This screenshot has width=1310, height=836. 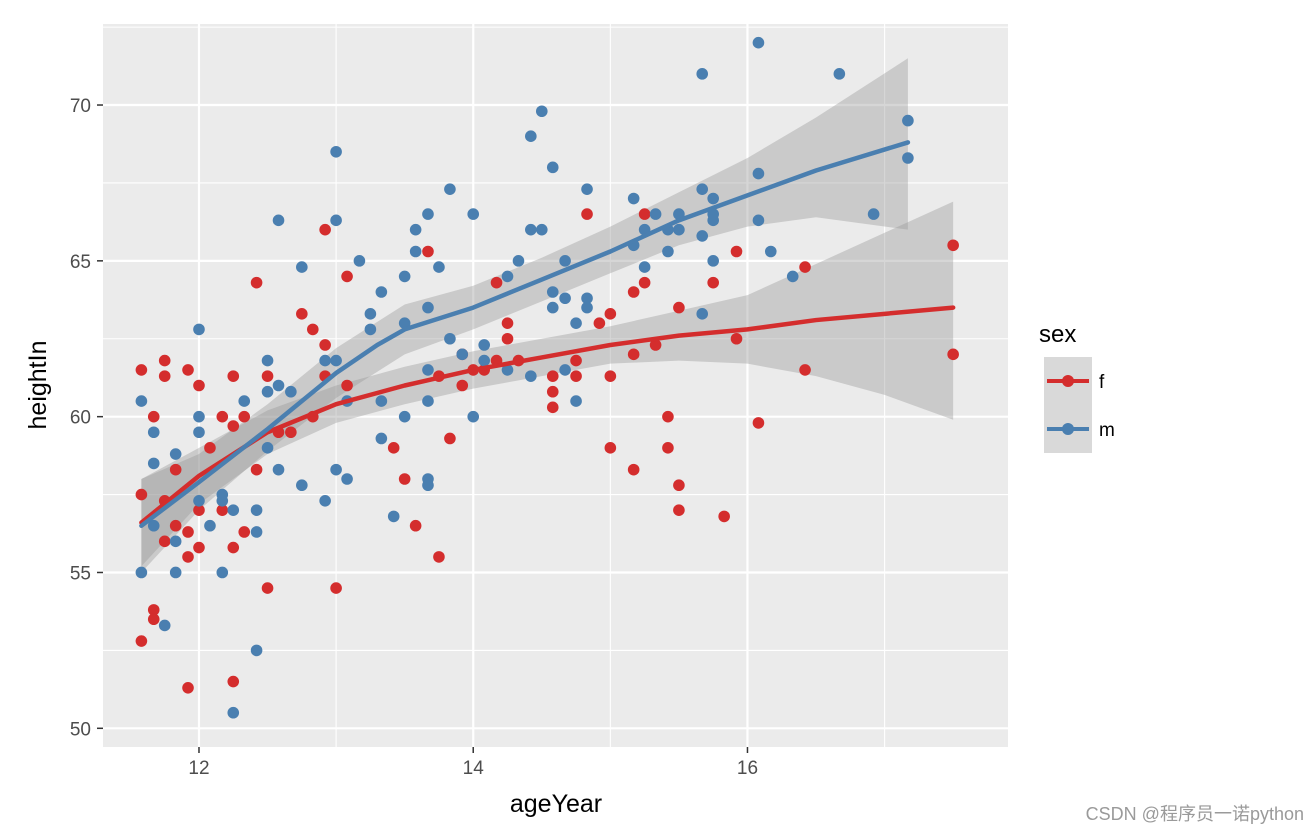 I want to click on y-tick-label: 55, so click(x=80, y=573).